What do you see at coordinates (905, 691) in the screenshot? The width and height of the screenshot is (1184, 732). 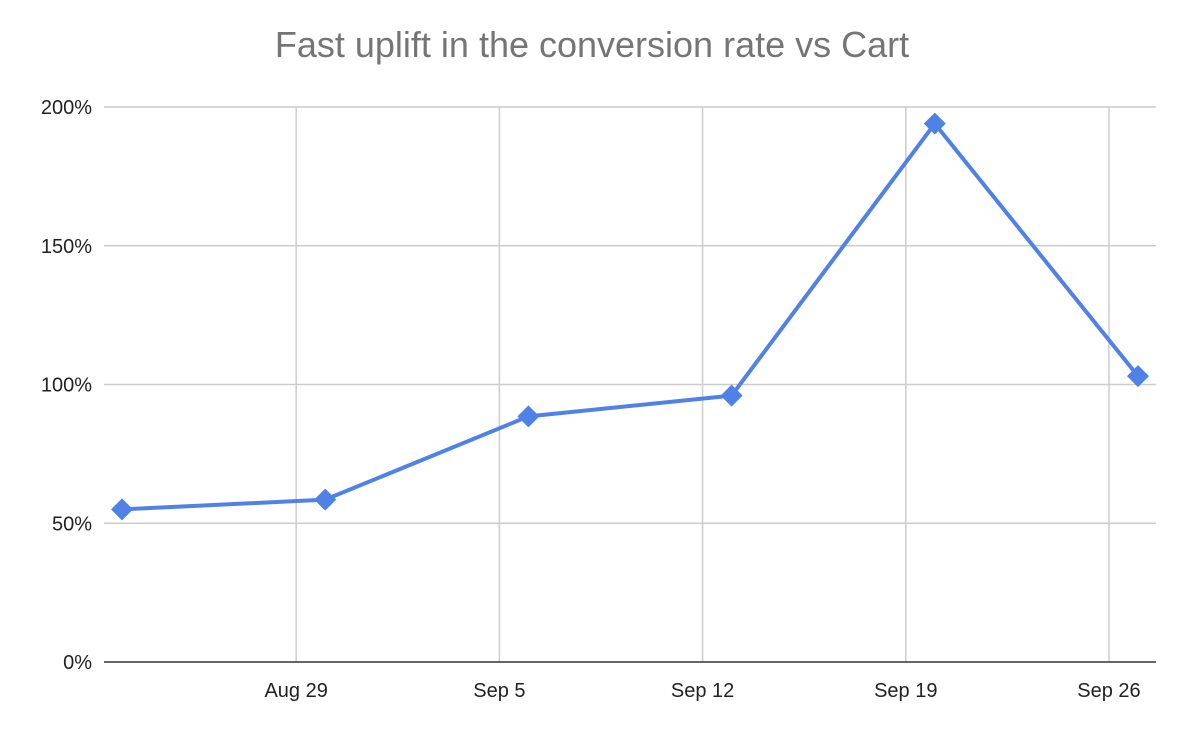 I see `x-tick-label: Sep 19` at bounding box center [905, 691].